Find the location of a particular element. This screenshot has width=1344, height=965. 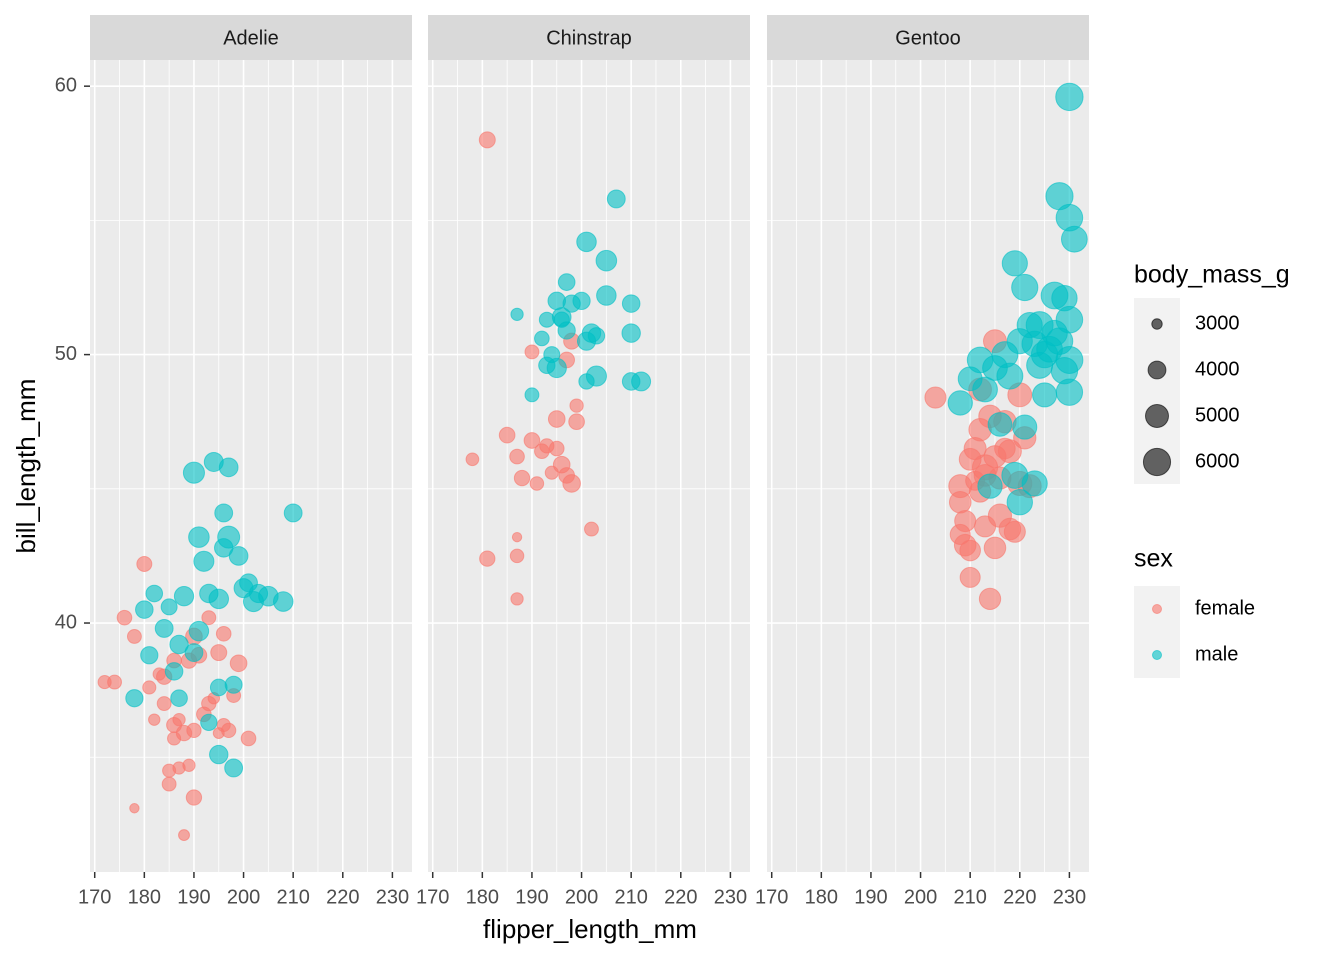

strip-label: Chinstrap is located at coordinates (589, 38).